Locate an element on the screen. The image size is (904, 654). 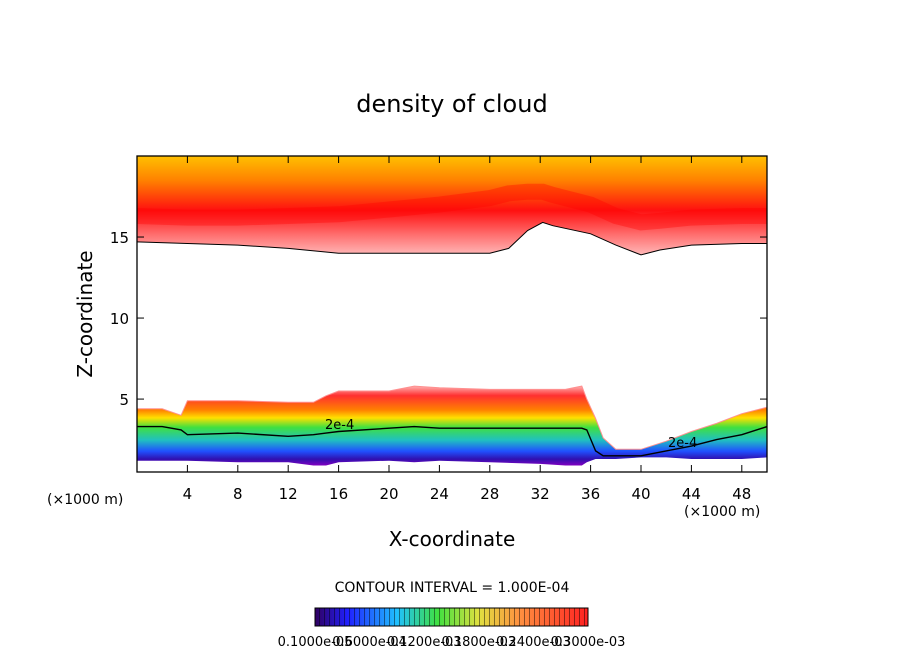
y-tick-label-1: 10 is located at coordinates (119, 319).